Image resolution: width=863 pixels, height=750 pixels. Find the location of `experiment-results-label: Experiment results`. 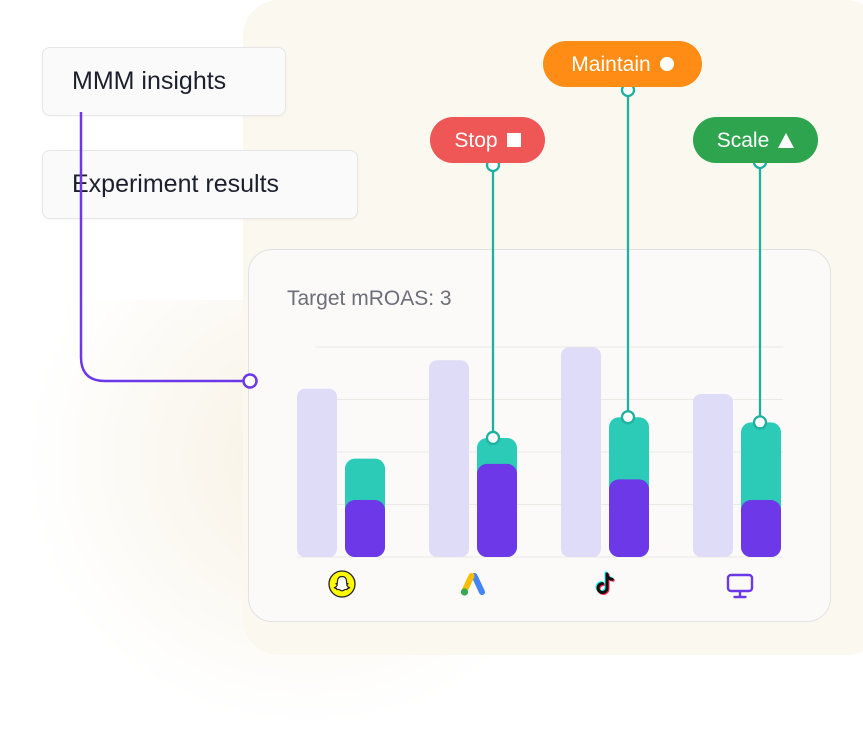

experiment-results-label: Experiment results is located at coordinates (176, 184).